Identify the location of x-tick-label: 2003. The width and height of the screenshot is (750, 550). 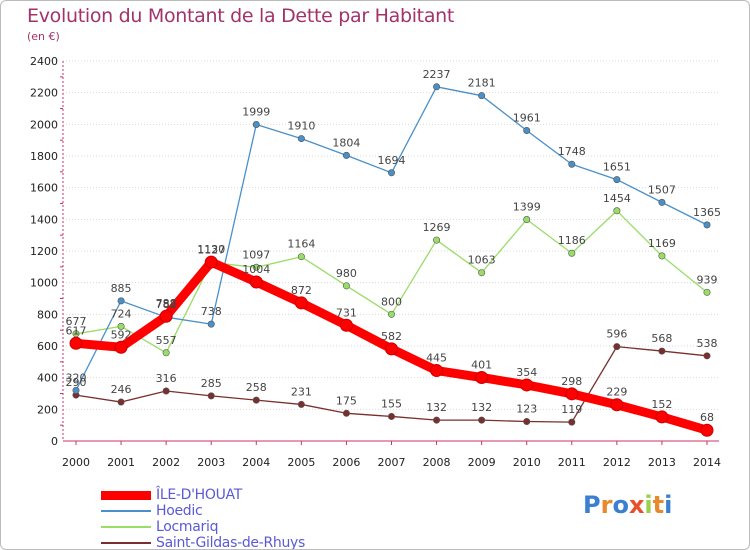
(211, 462).